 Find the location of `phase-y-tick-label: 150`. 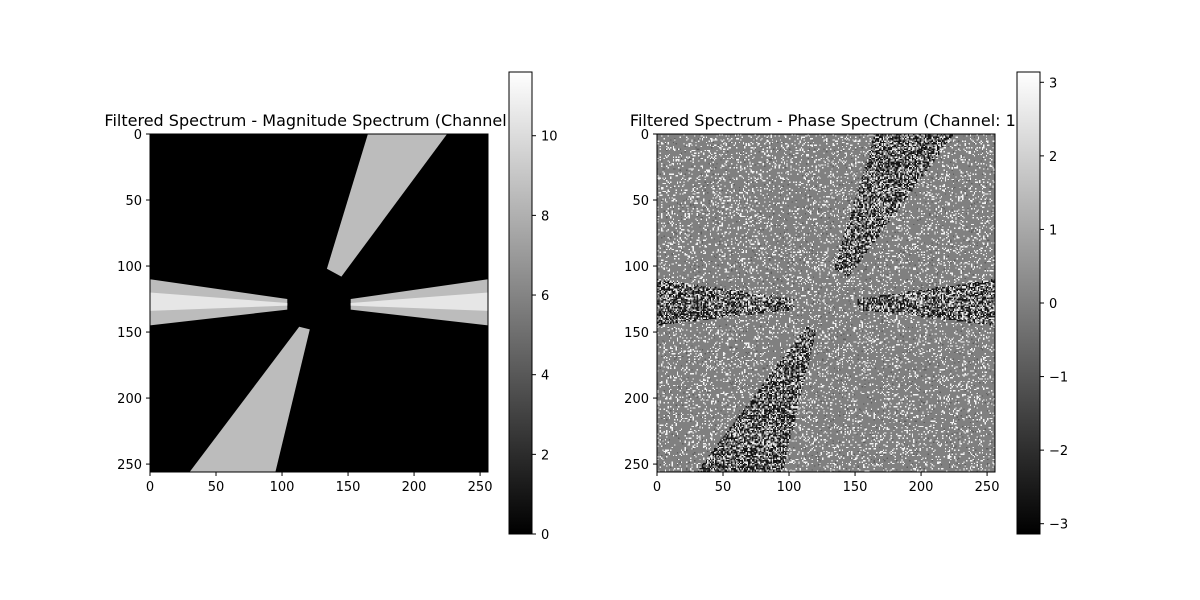

phase-y-tick-label: 150 is located at coordinates (636, 333).